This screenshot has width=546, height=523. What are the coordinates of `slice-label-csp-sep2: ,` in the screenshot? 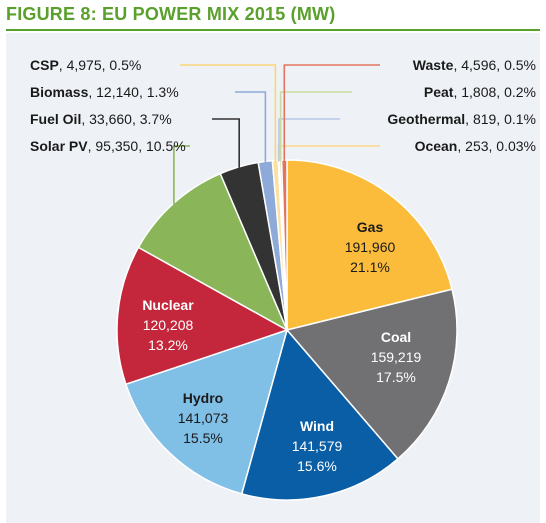 It's located at (106, 65).